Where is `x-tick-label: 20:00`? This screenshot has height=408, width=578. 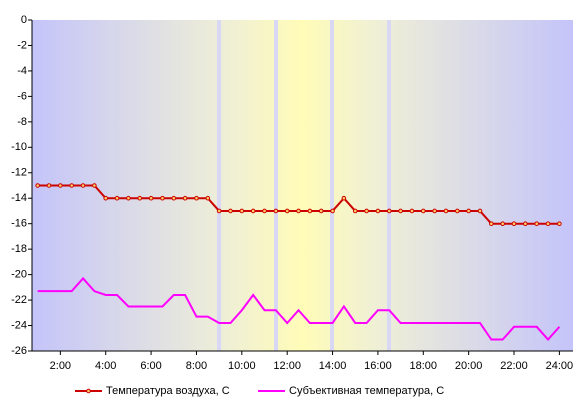 x-tick-label: 20:00 is located at coordinates (469, 366).